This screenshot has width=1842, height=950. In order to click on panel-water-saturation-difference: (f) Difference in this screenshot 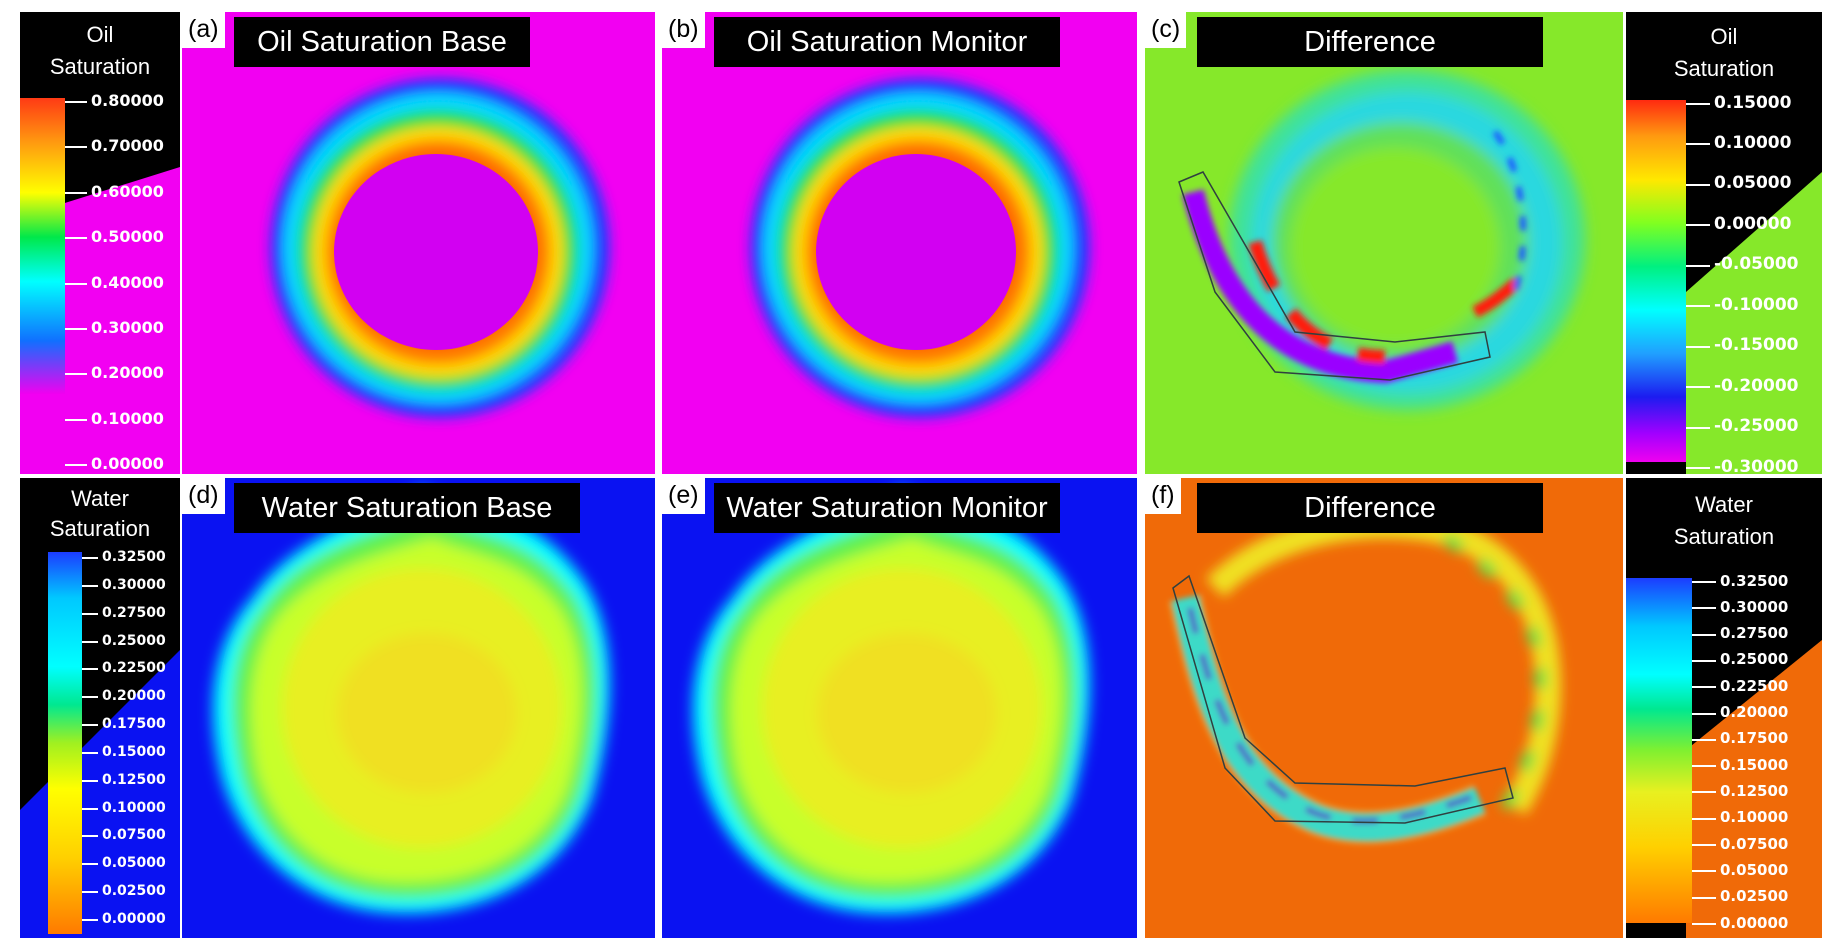, I will do `click(1384, 708)`.